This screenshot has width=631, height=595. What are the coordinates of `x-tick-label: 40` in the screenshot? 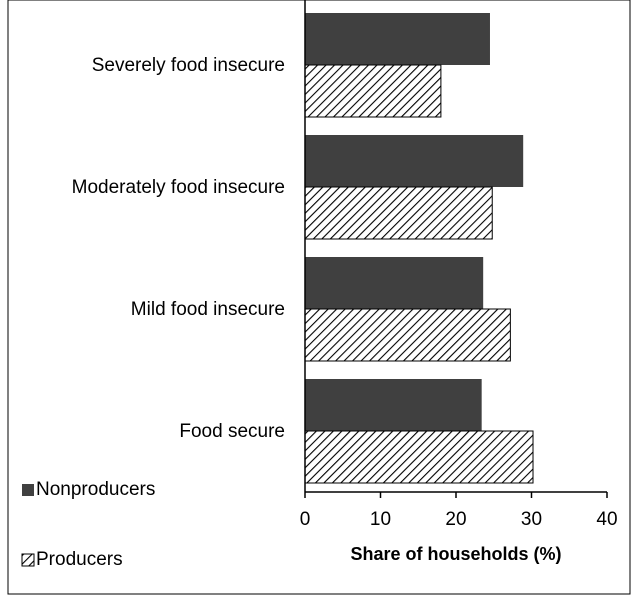 It's located at (606, 519).